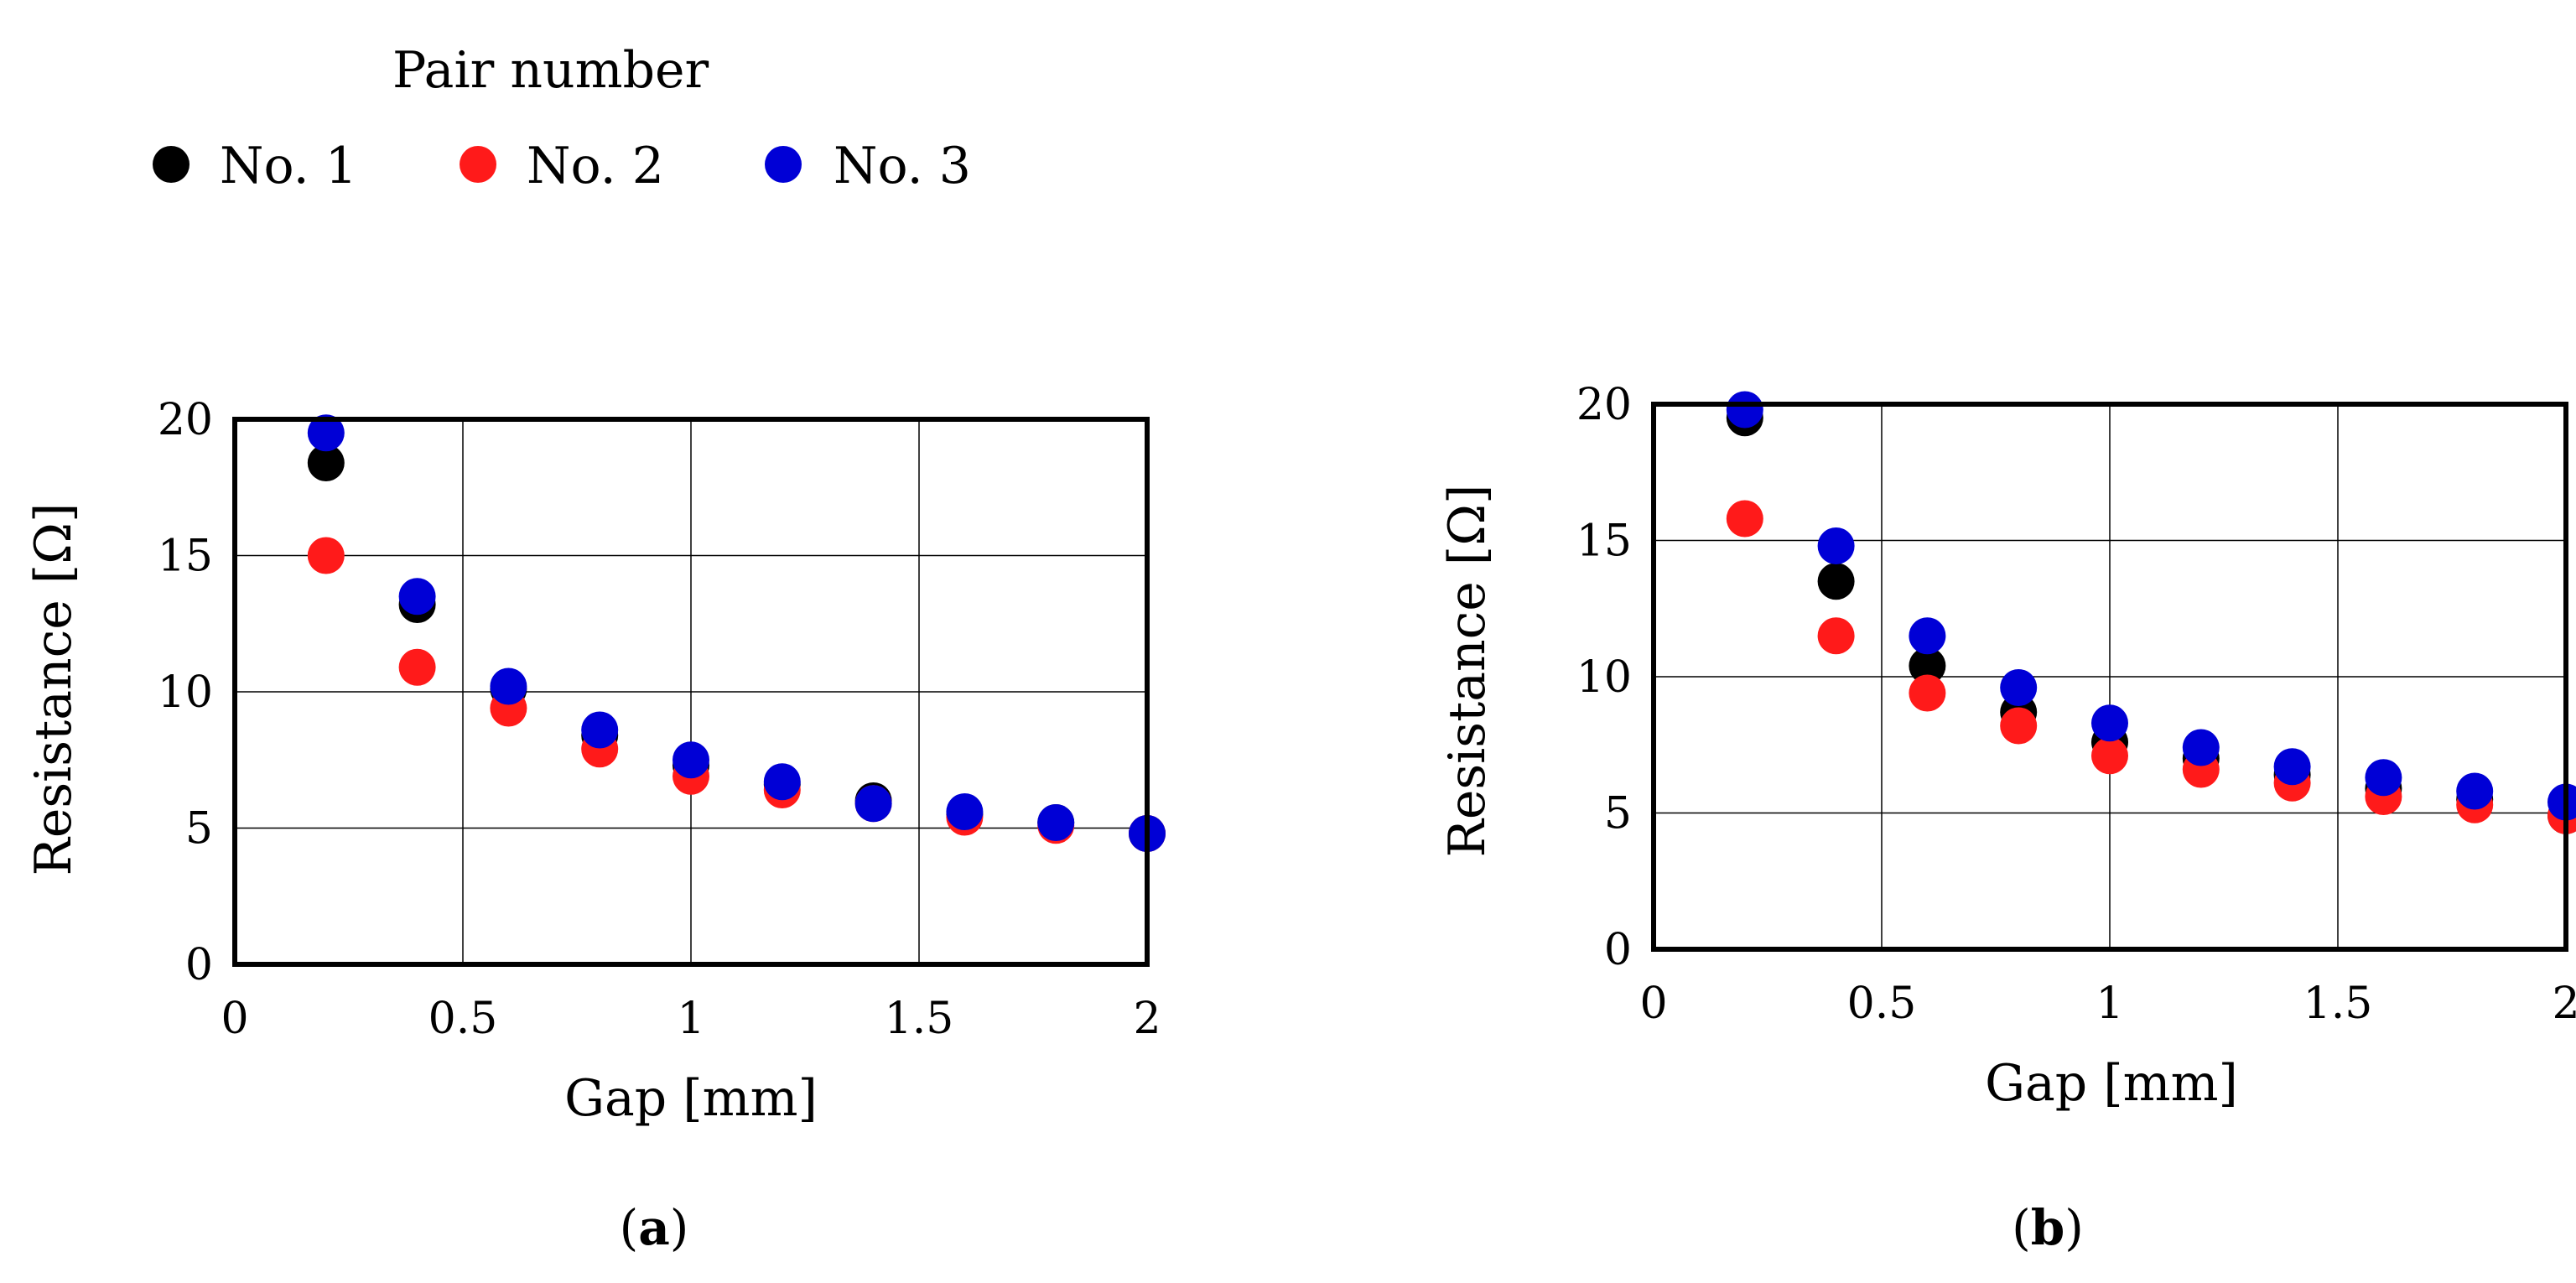 This screenshot has width=2576, height=1283. I want to click on y-tick-label-b-2: 10, so click(1604, 677).